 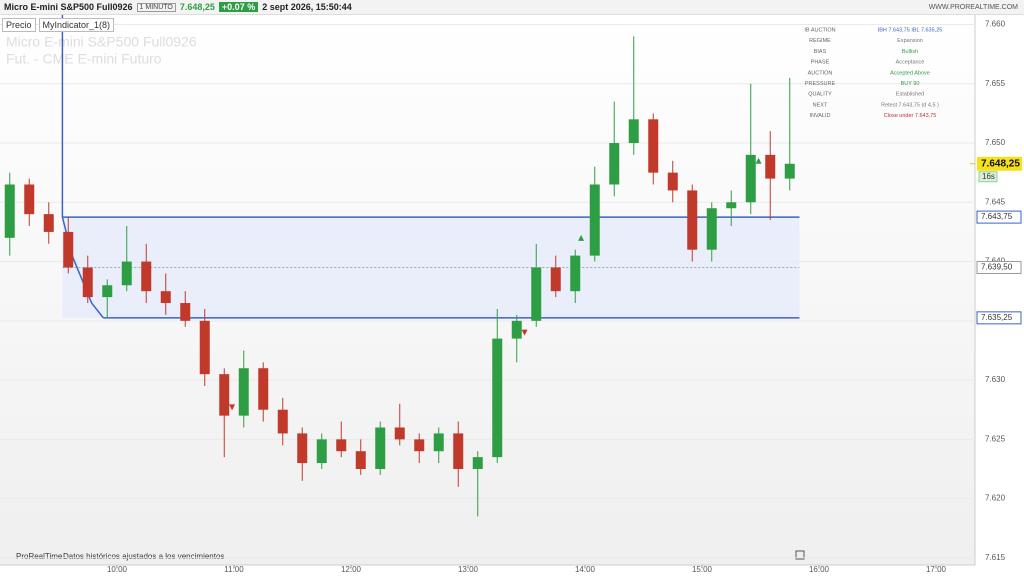 I want to click on y-tick-label: 7.625, so click(x=995, y=438).